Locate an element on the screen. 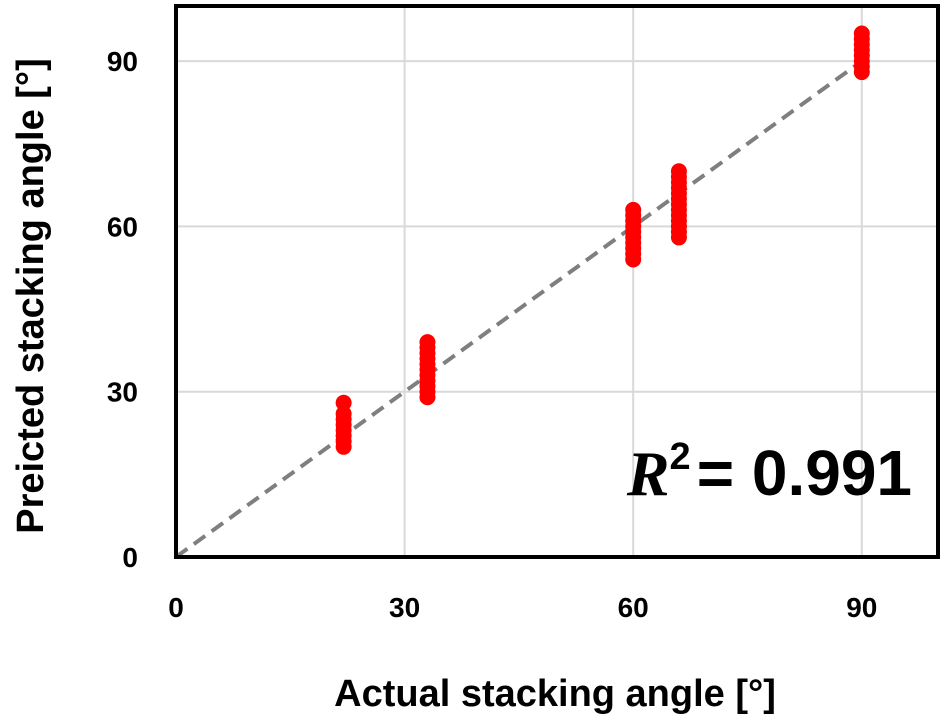 This screenshot has height=724, width=945. x-axis-tick-labels: 0 30 60 90 is located at coordinates (522, 607).